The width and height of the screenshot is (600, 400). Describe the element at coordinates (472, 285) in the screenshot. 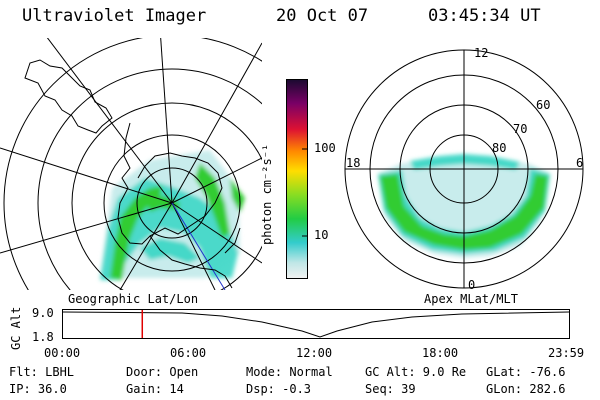

I see `mlt-label-0: 0` at that location.